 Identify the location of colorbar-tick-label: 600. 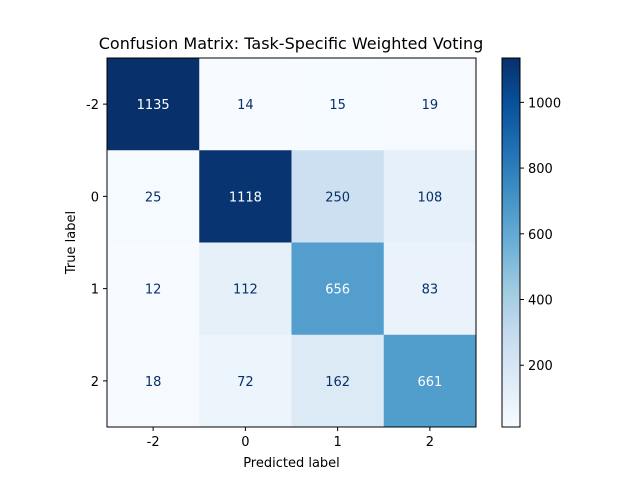
(540, 235).